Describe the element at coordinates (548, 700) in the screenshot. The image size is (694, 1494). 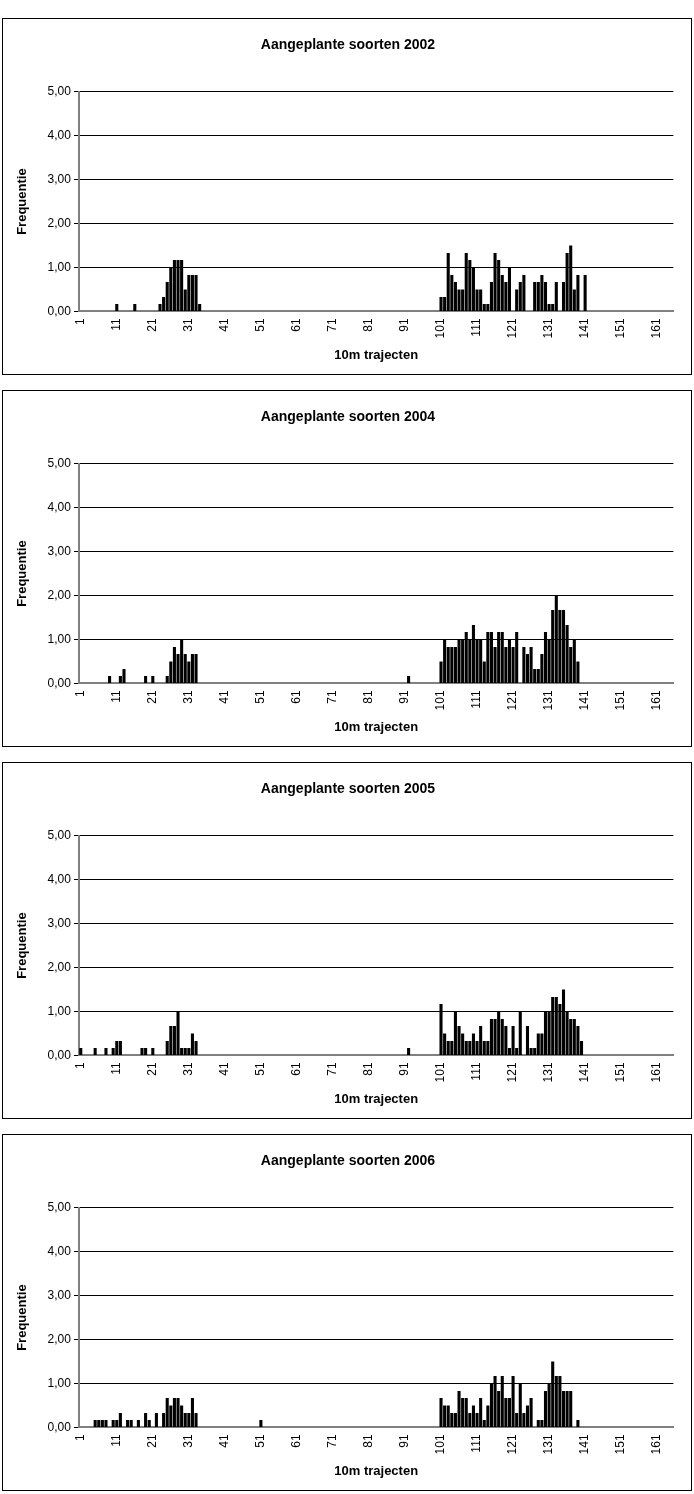
I see `x-tick-label: 131` at that location.